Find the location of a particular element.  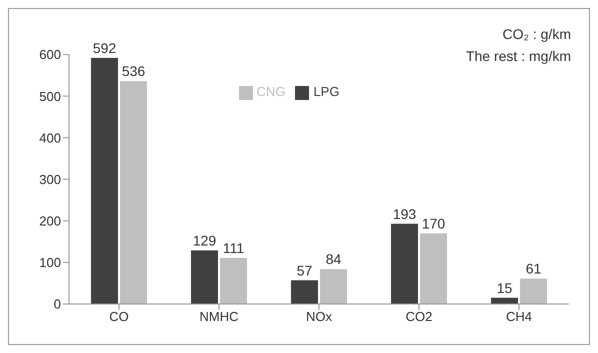

data-label: 170 is located at coordinates (434, 223).